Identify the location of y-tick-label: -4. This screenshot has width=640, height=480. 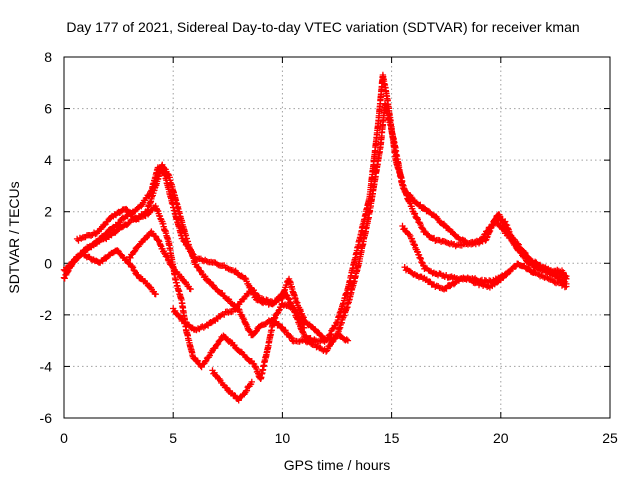
(46, 366).